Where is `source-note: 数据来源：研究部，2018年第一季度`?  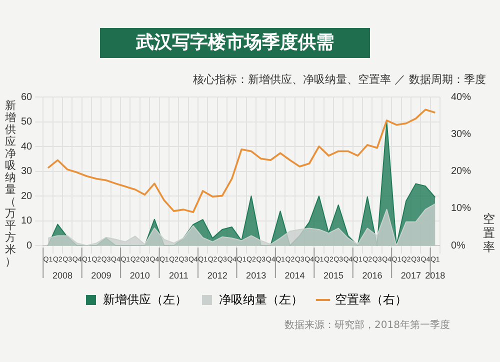 source-note: 数据来源：研究部，2018年第一季度 is located at coordinates (367, 325).